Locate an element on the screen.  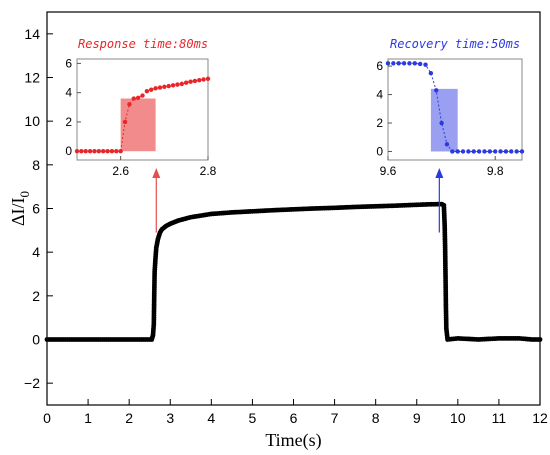
x-tick-label: 3 is located at coordinates (170, 418).